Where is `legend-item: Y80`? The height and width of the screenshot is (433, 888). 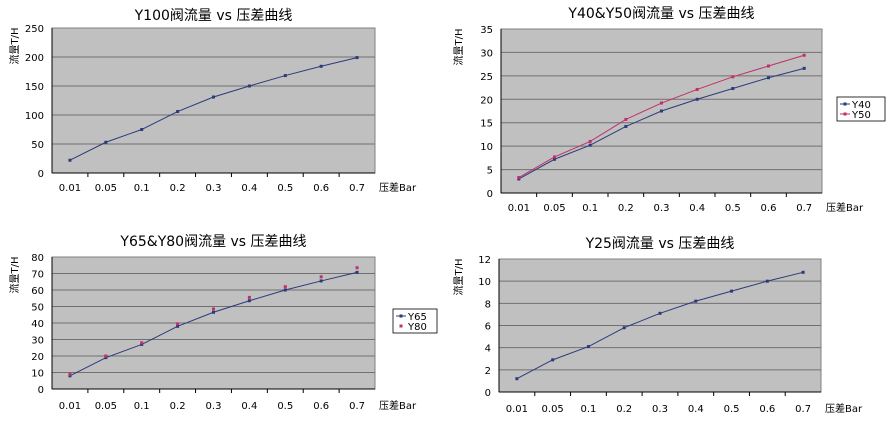
legend-item: Y80 is located at coordinates (413, 327).